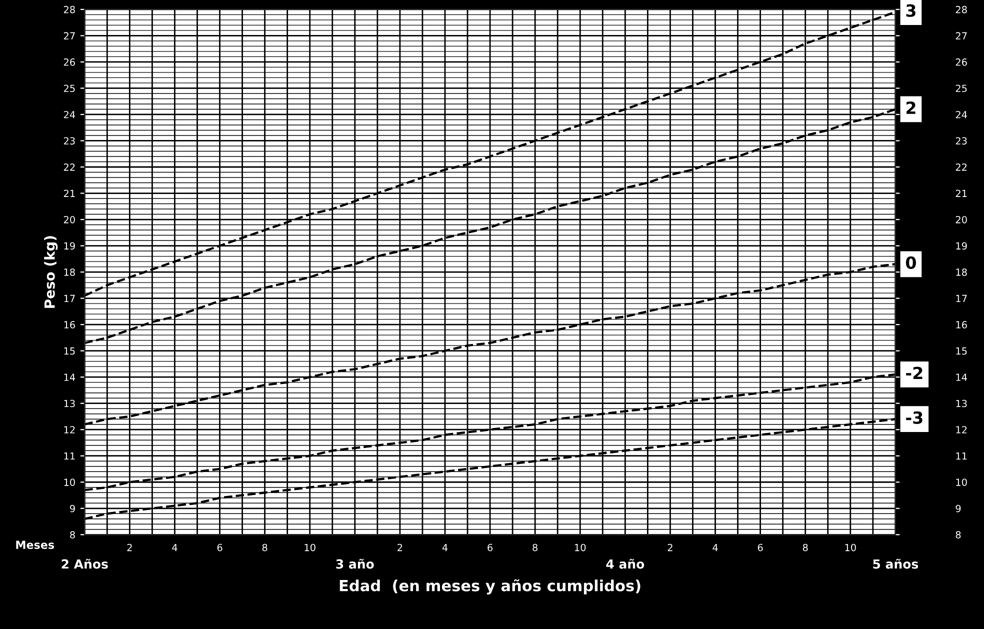 This screenshot has height=629, width=984. Describe the element at coordinates (69, 246) in the screenshot. I see `y-tick-label: 19` at that location.